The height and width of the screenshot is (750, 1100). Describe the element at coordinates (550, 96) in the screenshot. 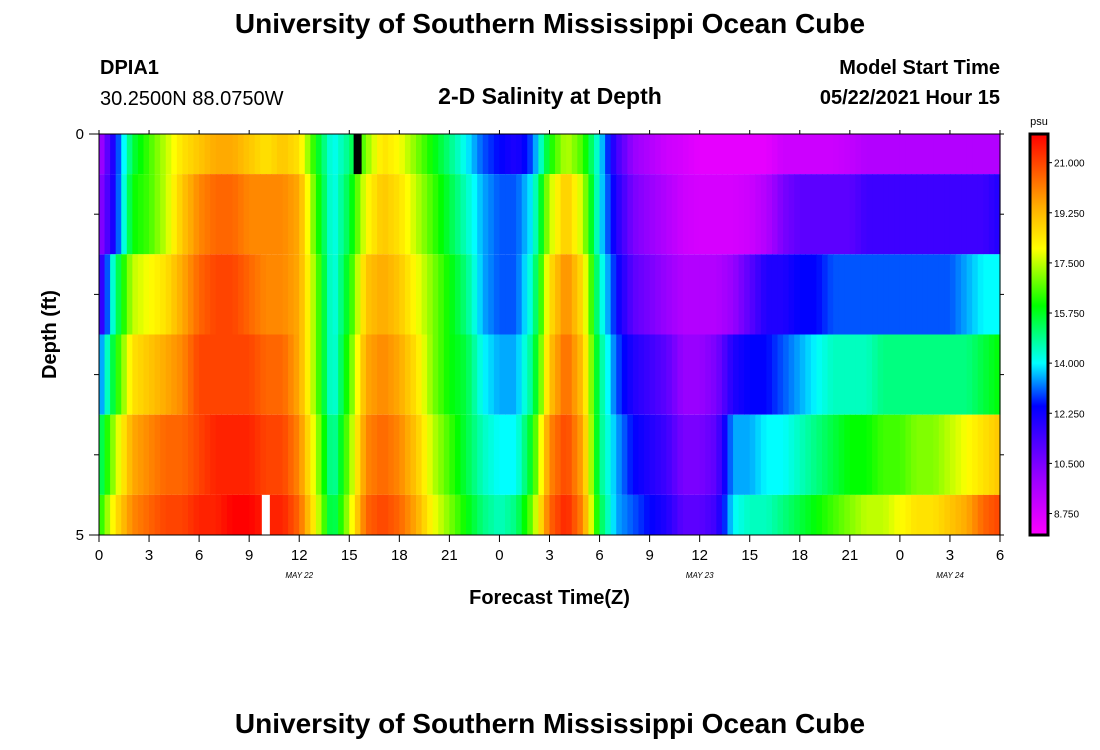

I see `plot-title: 2-D Salinity at Depth` at that location.